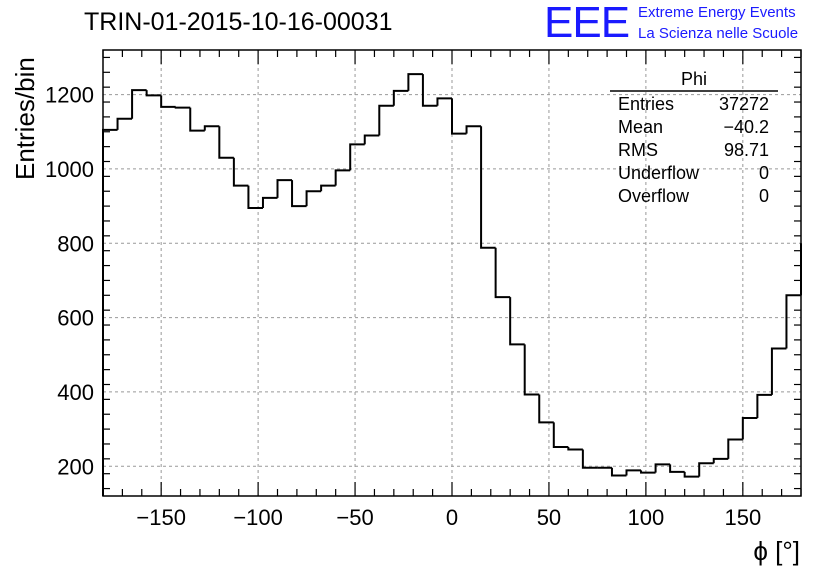 The height and width of the screenshot is (572, 836). I want to click on y-axis-title: Entries/bin, so click(25, 118).